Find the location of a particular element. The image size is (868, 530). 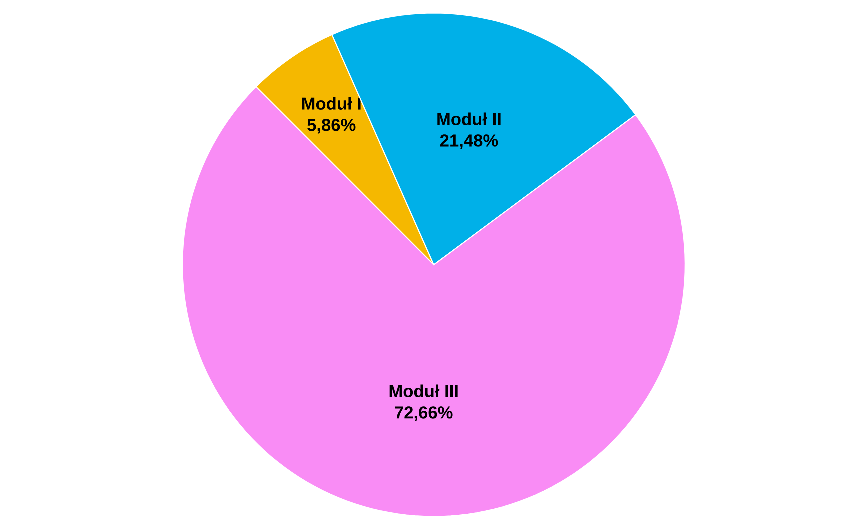

slice-label: Moduł III is located at coordinates (424, 391).